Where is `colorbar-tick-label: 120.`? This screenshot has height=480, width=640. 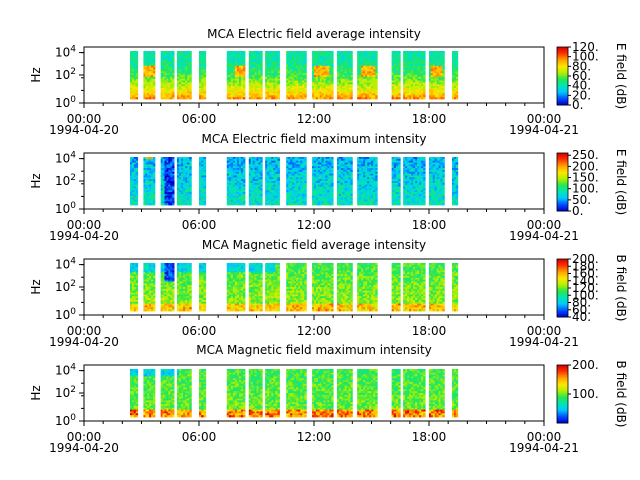 colorbar-tick-label: 120. is located at coordinates (585, 47).